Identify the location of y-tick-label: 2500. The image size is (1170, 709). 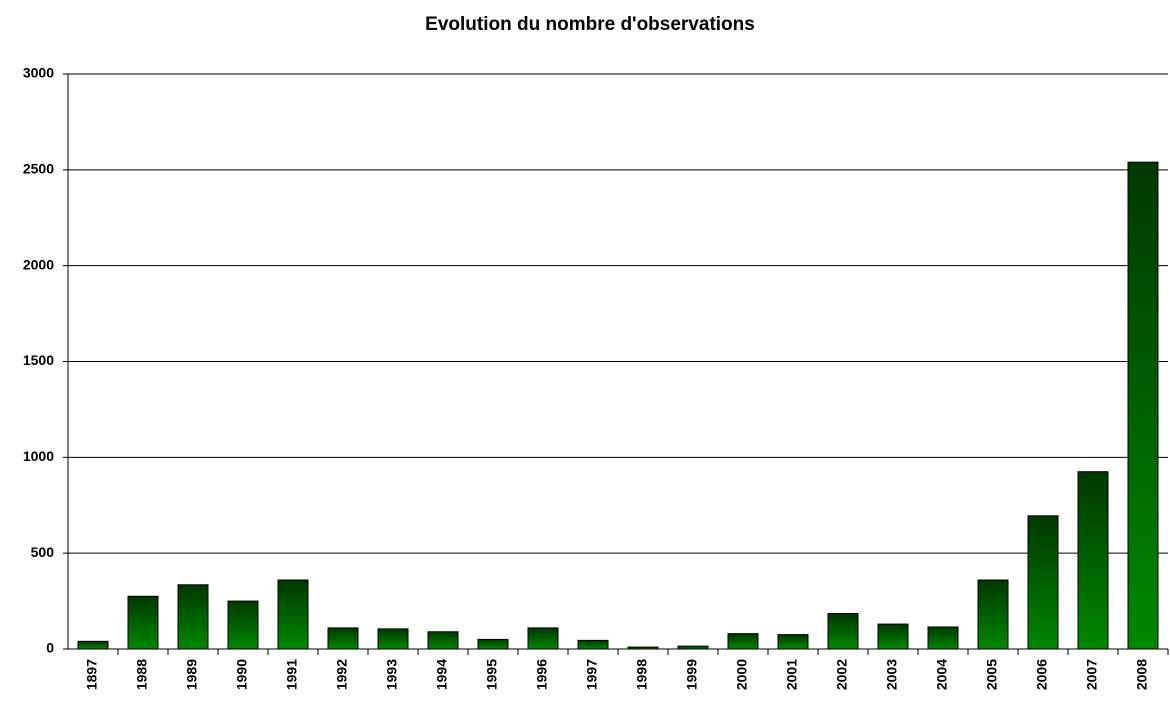
(38, 169).